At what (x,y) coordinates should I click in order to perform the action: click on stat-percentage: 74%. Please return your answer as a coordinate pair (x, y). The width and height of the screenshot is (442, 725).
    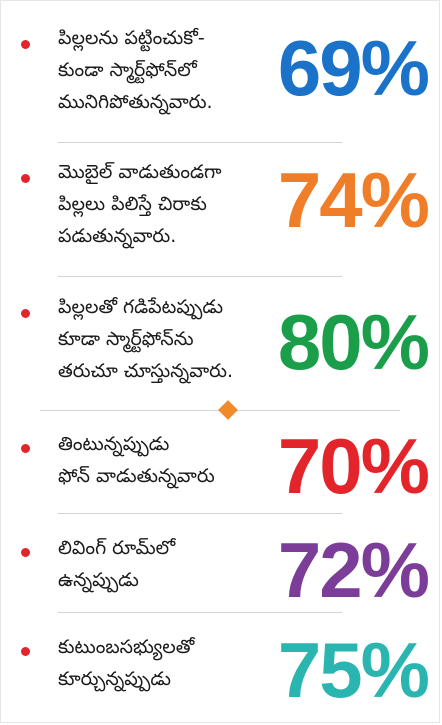
    Looking at the image, I should click on (353, 200).